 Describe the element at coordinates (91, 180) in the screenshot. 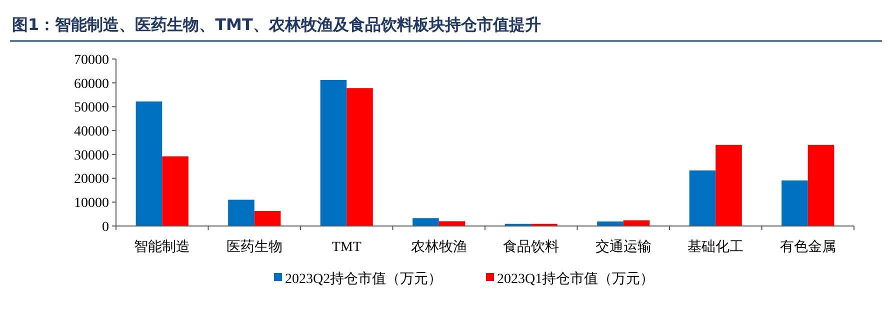

I see `y-tick-label: 20000` at that location.